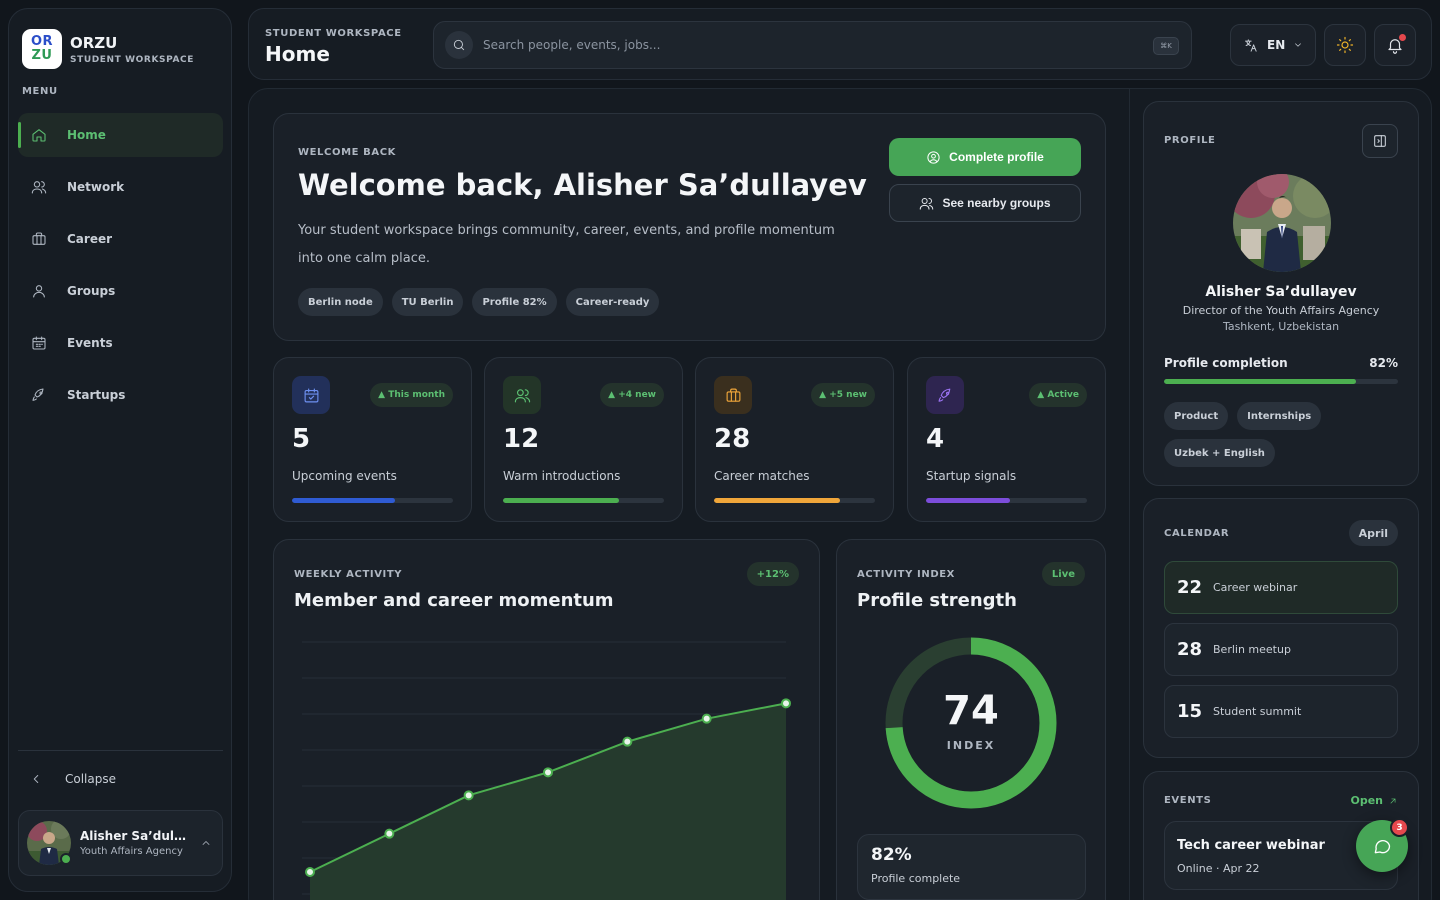 Image resolution: width=1440 pixels, height=900 pixels. I want to click on search-bar: ⌘K, so click(812, 45).